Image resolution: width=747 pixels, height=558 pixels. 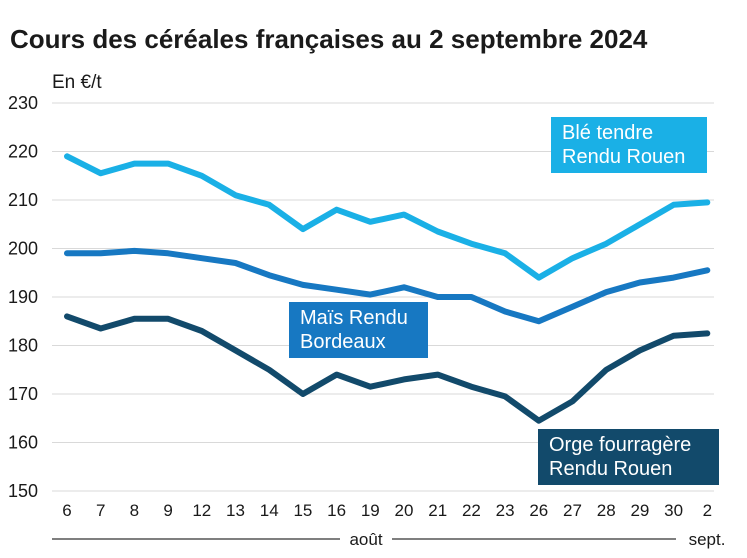 I want to click on y-tick-label: 170, so click(x=23, y=394).